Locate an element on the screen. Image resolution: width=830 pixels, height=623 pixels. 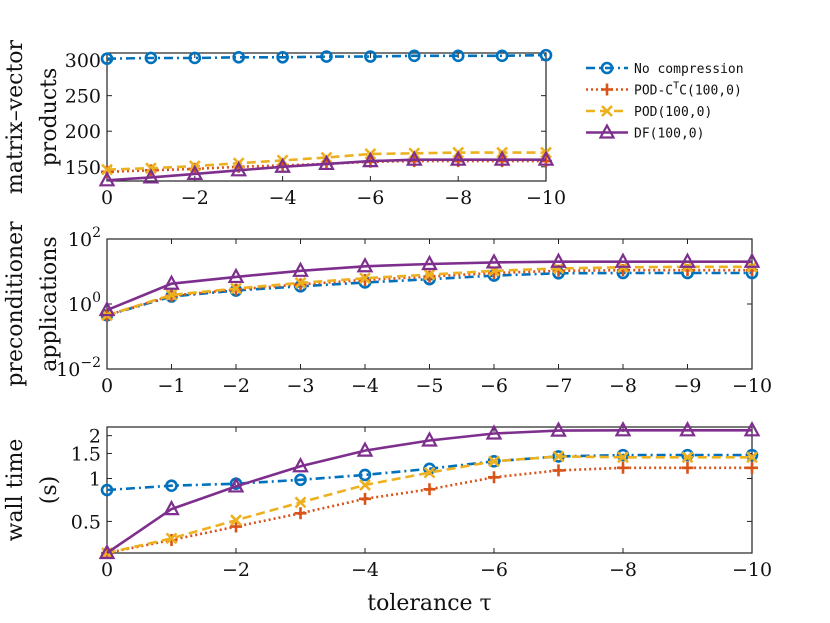
y-tick-label: 10² is located at coordinates (84, 238).